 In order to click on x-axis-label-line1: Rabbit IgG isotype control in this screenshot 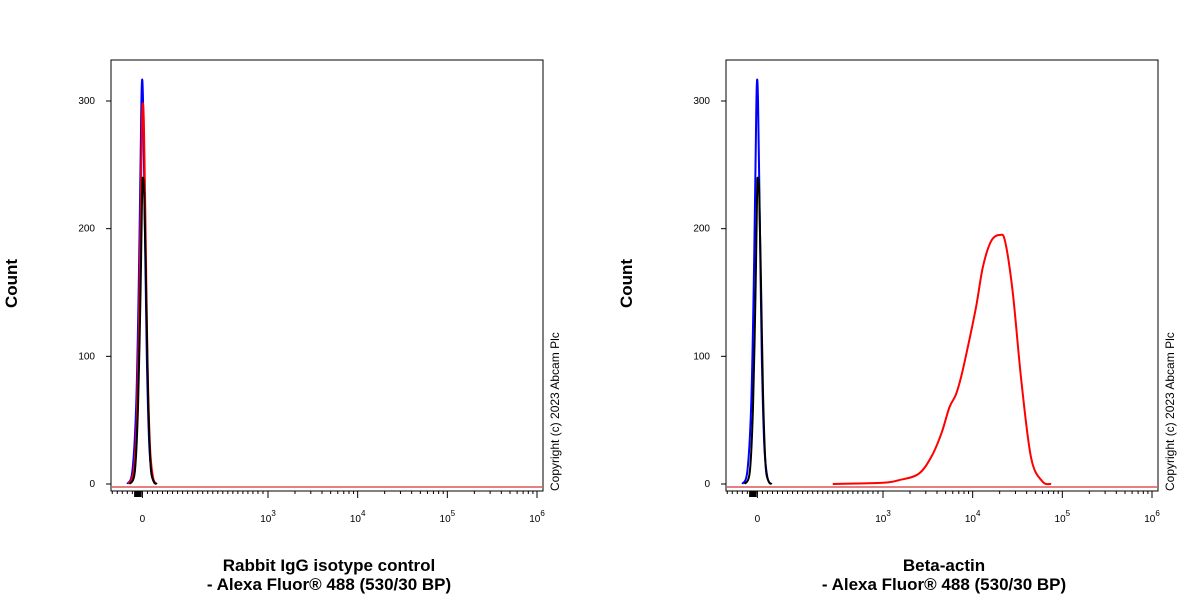, I will do `click(329, 565)`.